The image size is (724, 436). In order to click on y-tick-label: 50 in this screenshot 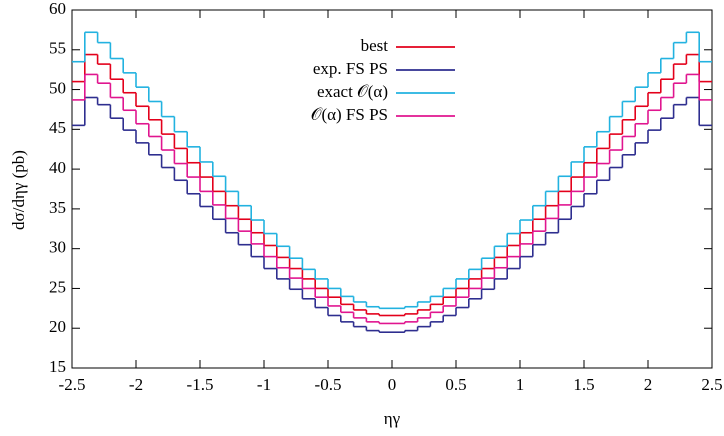, I will do `click(57, 87)`.